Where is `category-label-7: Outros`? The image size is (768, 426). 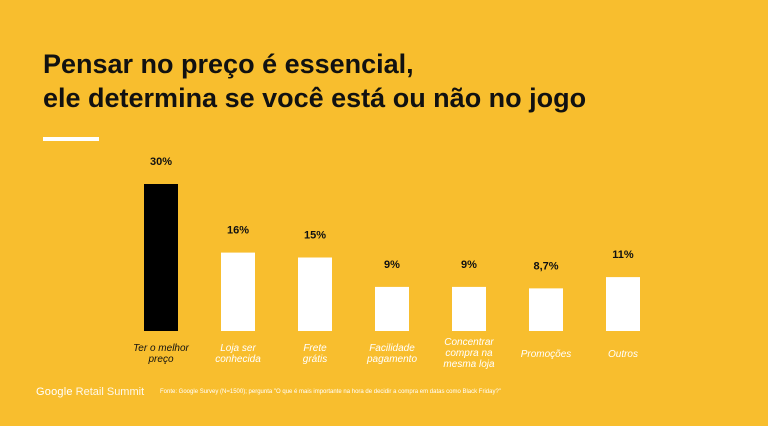
category-label-7: Outros is located at coordinates (623, 354).